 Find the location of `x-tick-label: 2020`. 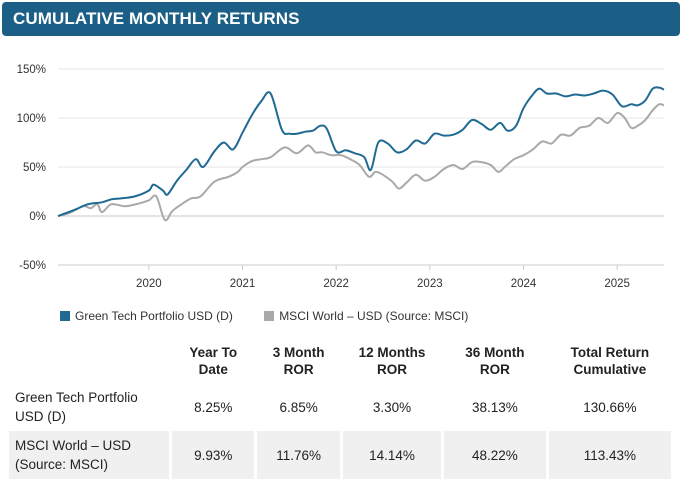

x-tick-label: 2020 is located at coordinates (149, 284).